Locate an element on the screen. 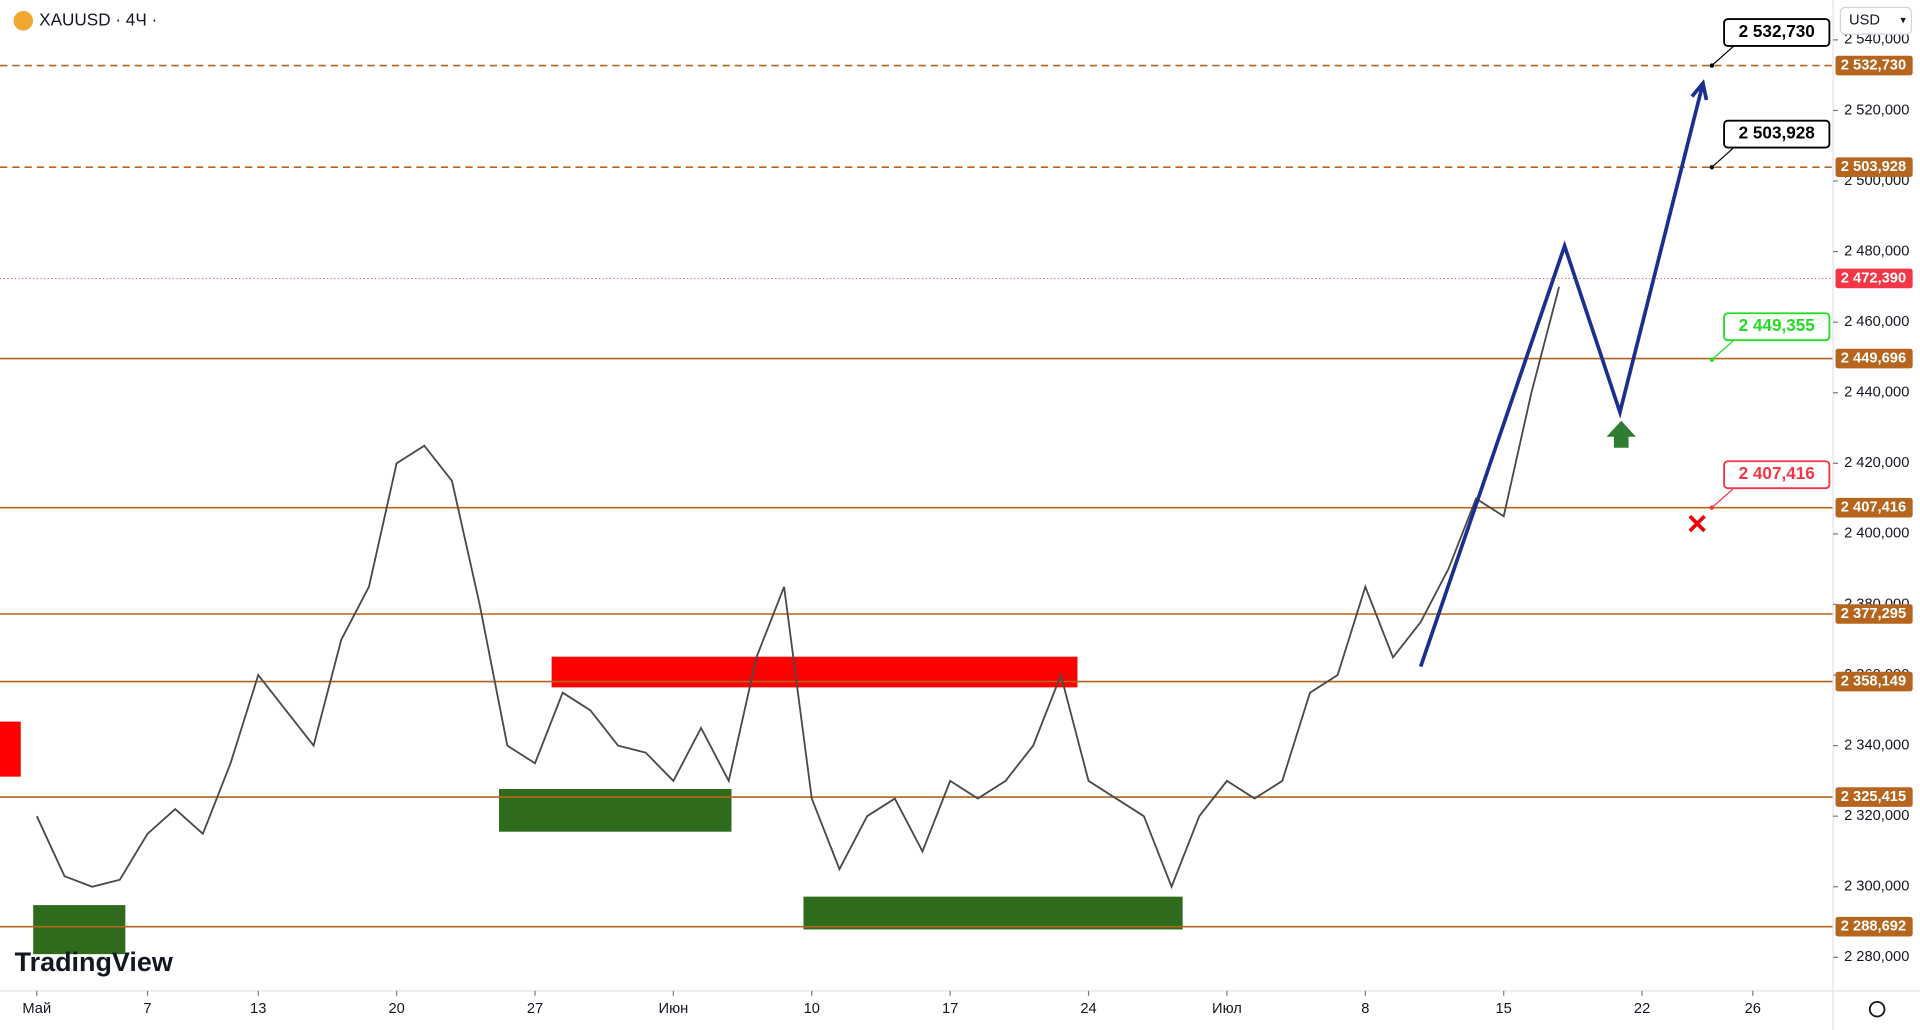 The width and height of the screenshot is (1920, 1030). stop-marker is located at coordinates (1697, 523).